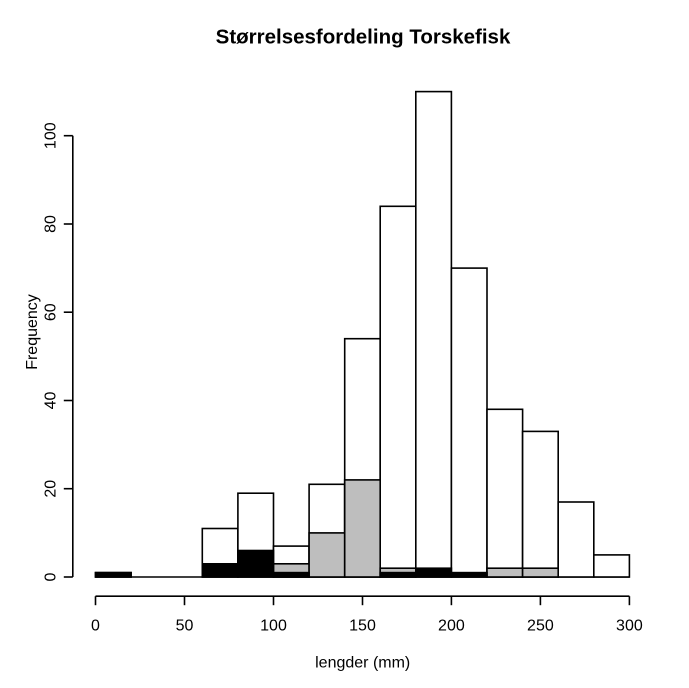  Describe the element at coordinates (362, 626) in the screenshot. I see `svg-text: 150` at that location.